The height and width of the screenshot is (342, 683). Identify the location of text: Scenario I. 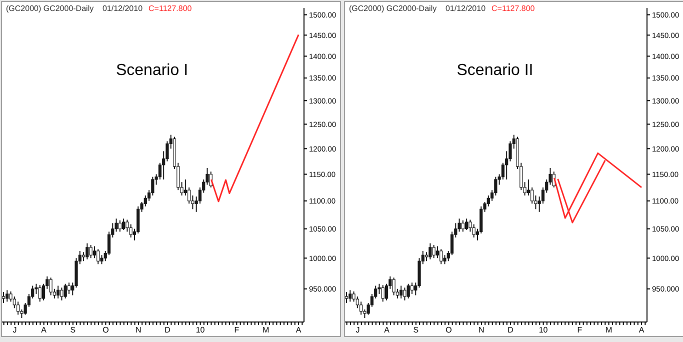
(152, 71).